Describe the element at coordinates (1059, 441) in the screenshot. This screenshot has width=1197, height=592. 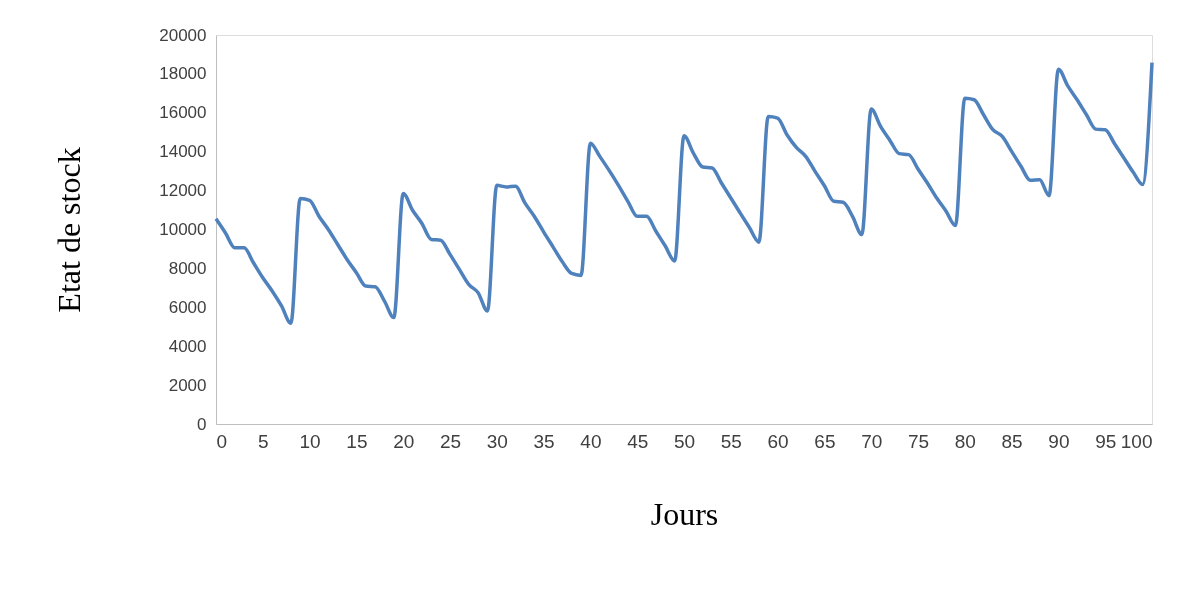
I see `x-tick-label: 90` at that location.